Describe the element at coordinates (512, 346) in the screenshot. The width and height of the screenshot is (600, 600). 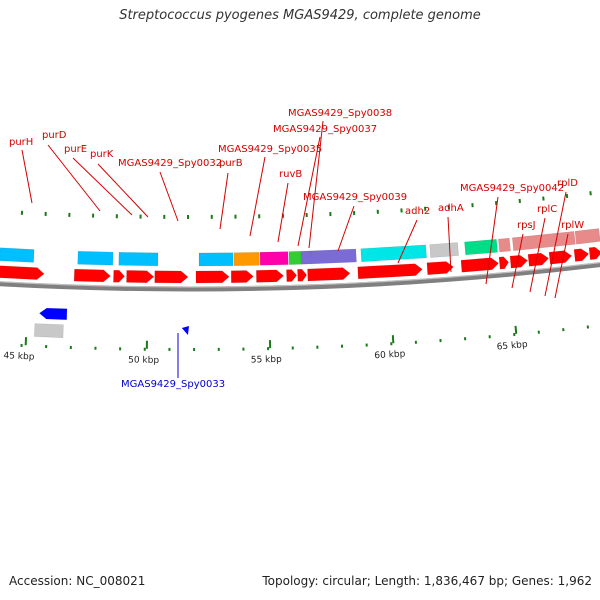
I see `scale-label: 65 kbp` at that location.